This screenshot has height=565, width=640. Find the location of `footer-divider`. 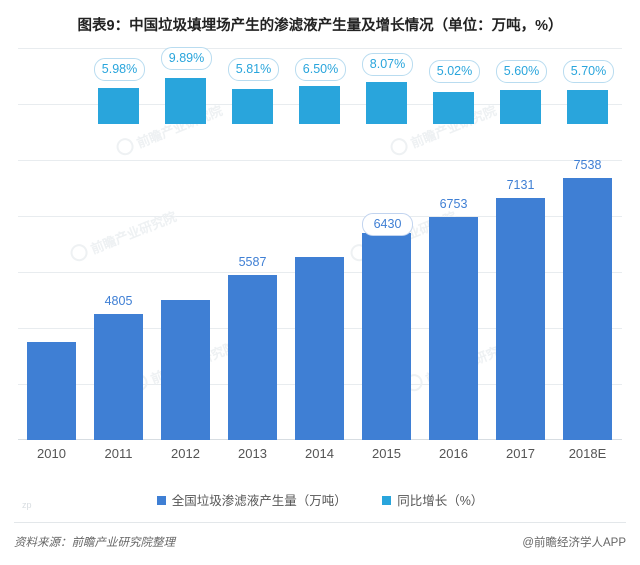

footer-divider is located at coordinates (320, 522).